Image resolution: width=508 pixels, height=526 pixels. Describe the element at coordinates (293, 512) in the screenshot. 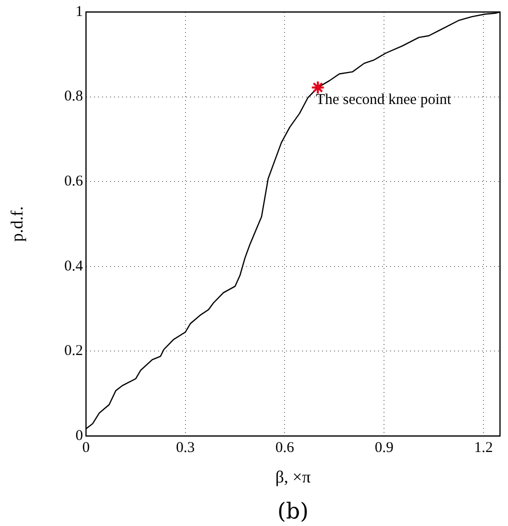

I see `text: (b)` at that location.